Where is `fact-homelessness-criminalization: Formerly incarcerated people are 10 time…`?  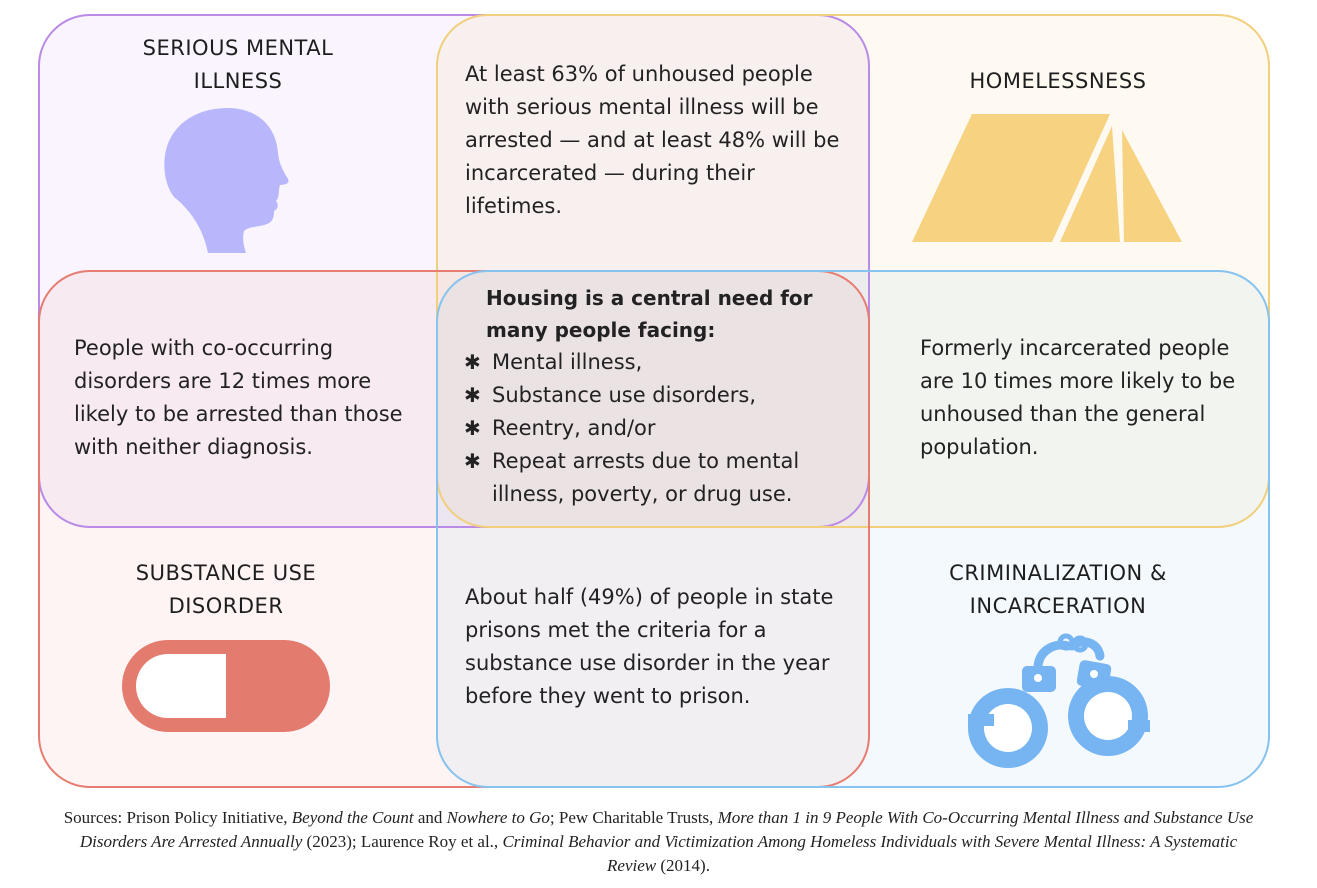 fact-homelessness-criminalization: Formerly incarcerated people are 10 time… is located at coordinates (1078, 397).